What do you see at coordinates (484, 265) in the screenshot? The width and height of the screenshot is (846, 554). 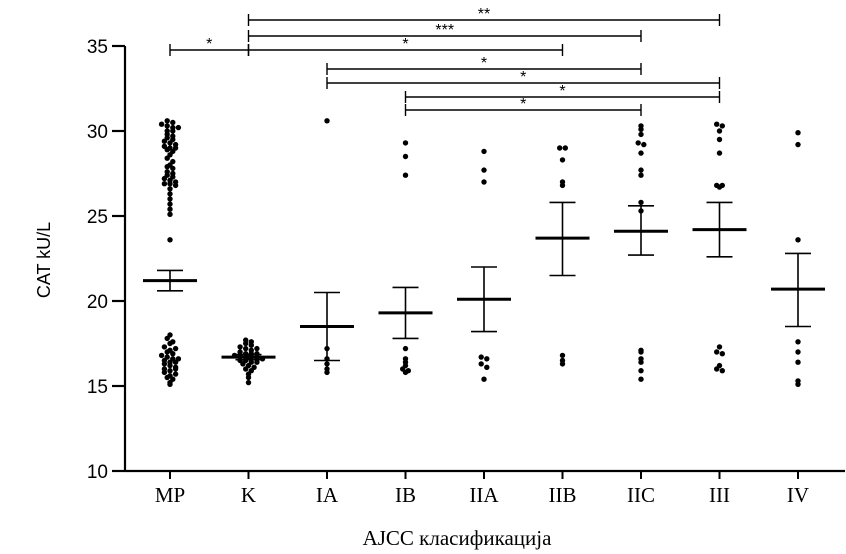 I see `group-iia` at bounding box center [484, 265].